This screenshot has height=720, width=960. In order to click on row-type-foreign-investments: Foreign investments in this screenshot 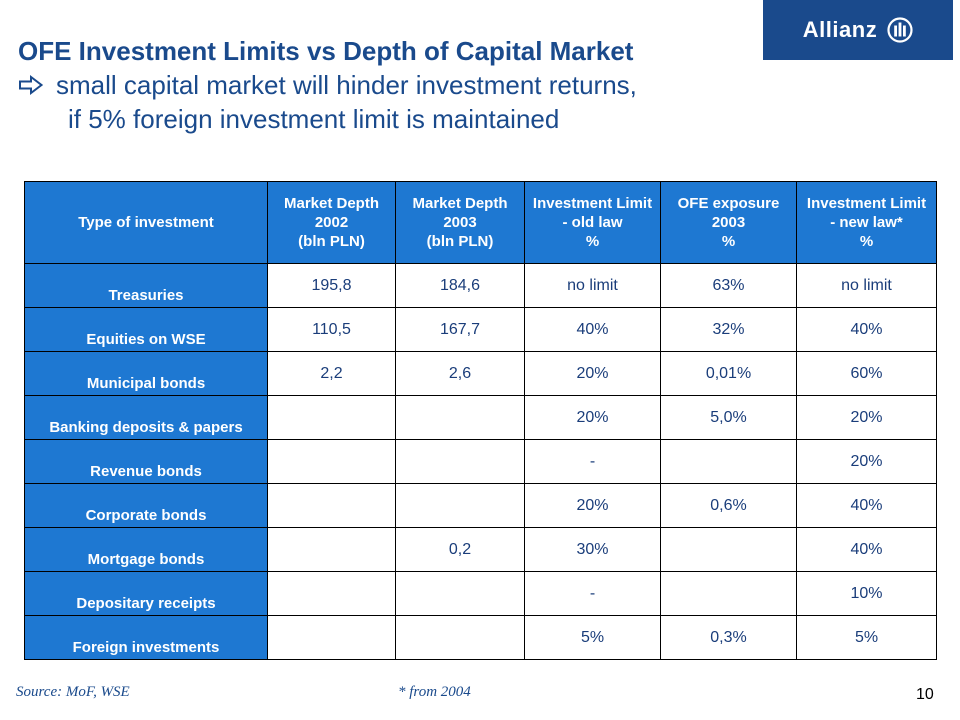, I will do `click(146, 637)`.